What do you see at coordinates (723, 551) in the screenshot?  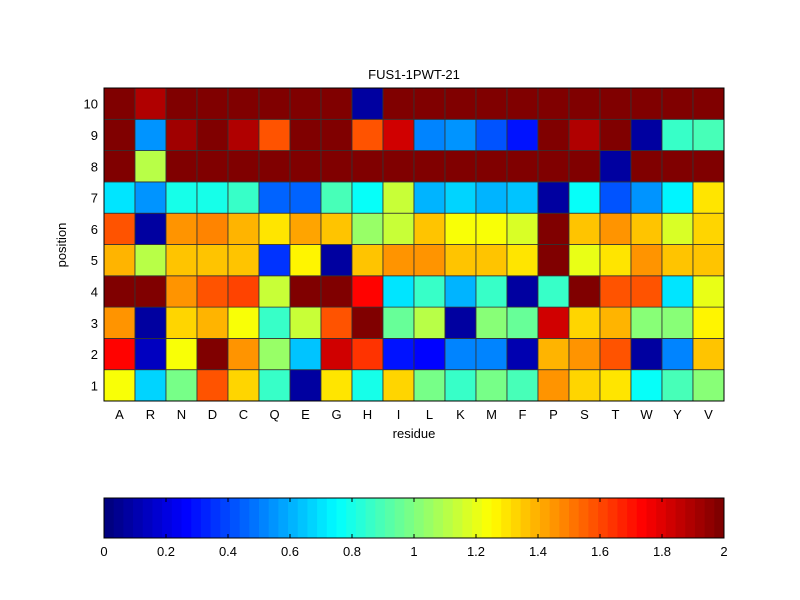 I see `colorbar-tick-label: 2` at bounding box center [723, 551].